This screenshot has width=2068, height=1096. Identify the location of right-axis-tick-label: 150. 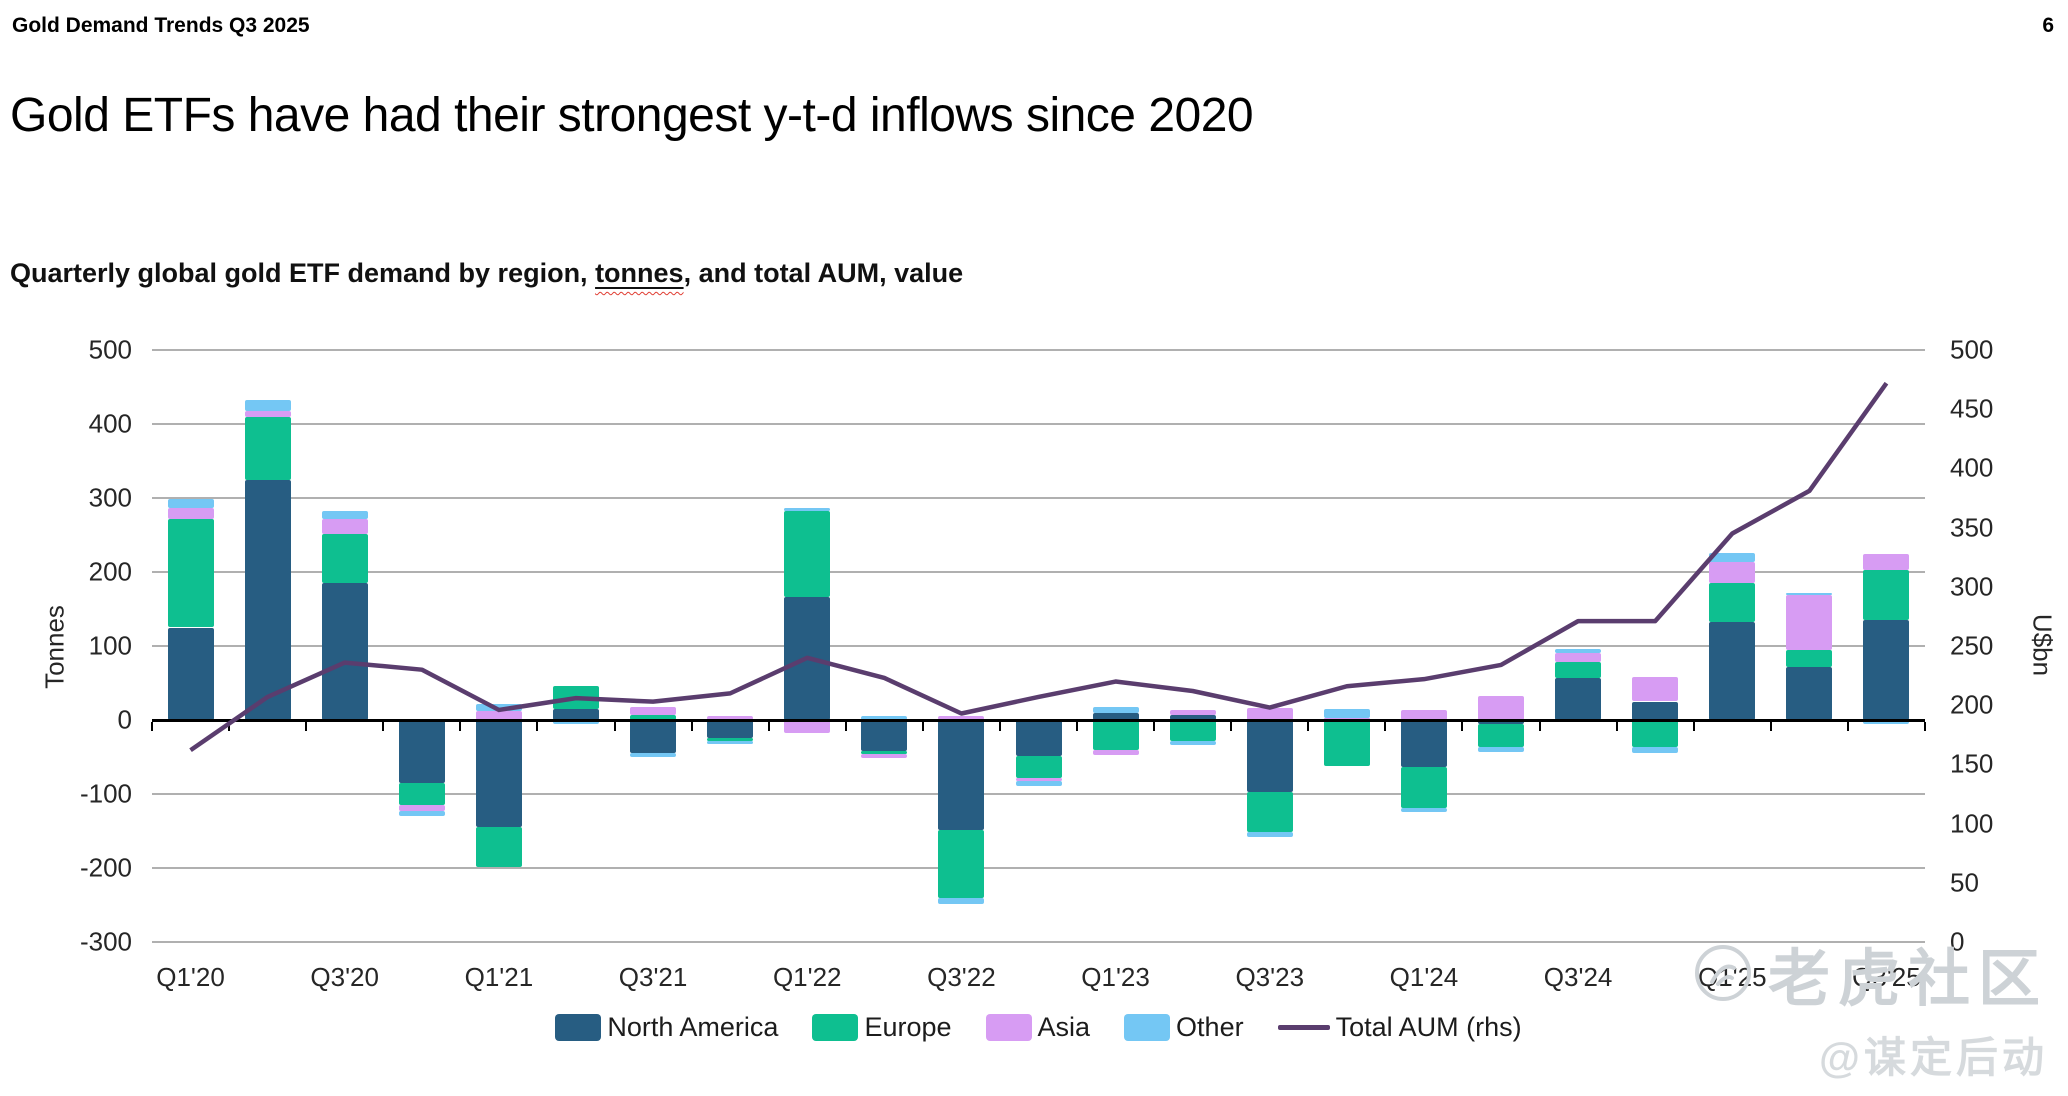
(1972, 763).